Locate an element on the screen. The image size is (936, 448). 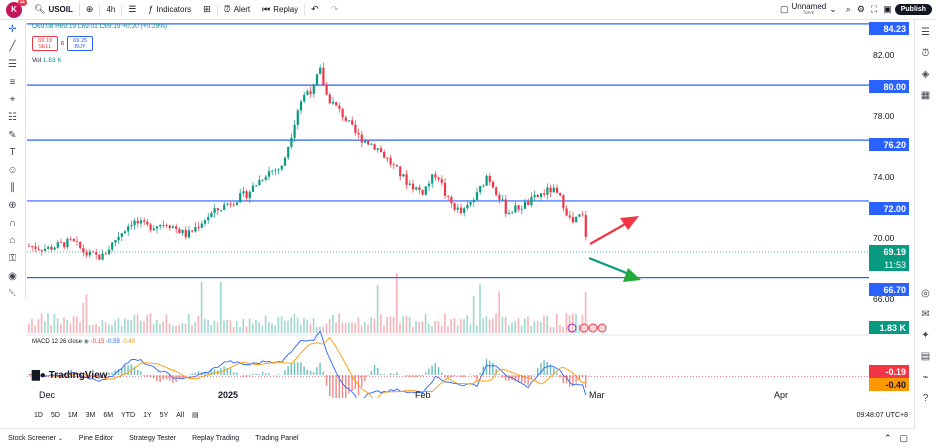
collapse-icon: ⌃ is located at coordinates (887, 438).